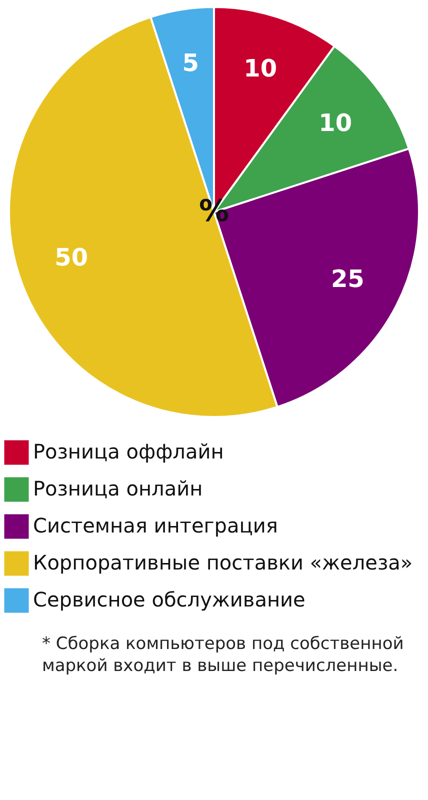  Describe the element at coordinates (190, 62) in the screenshot. I see `data-label: 5` at that location.